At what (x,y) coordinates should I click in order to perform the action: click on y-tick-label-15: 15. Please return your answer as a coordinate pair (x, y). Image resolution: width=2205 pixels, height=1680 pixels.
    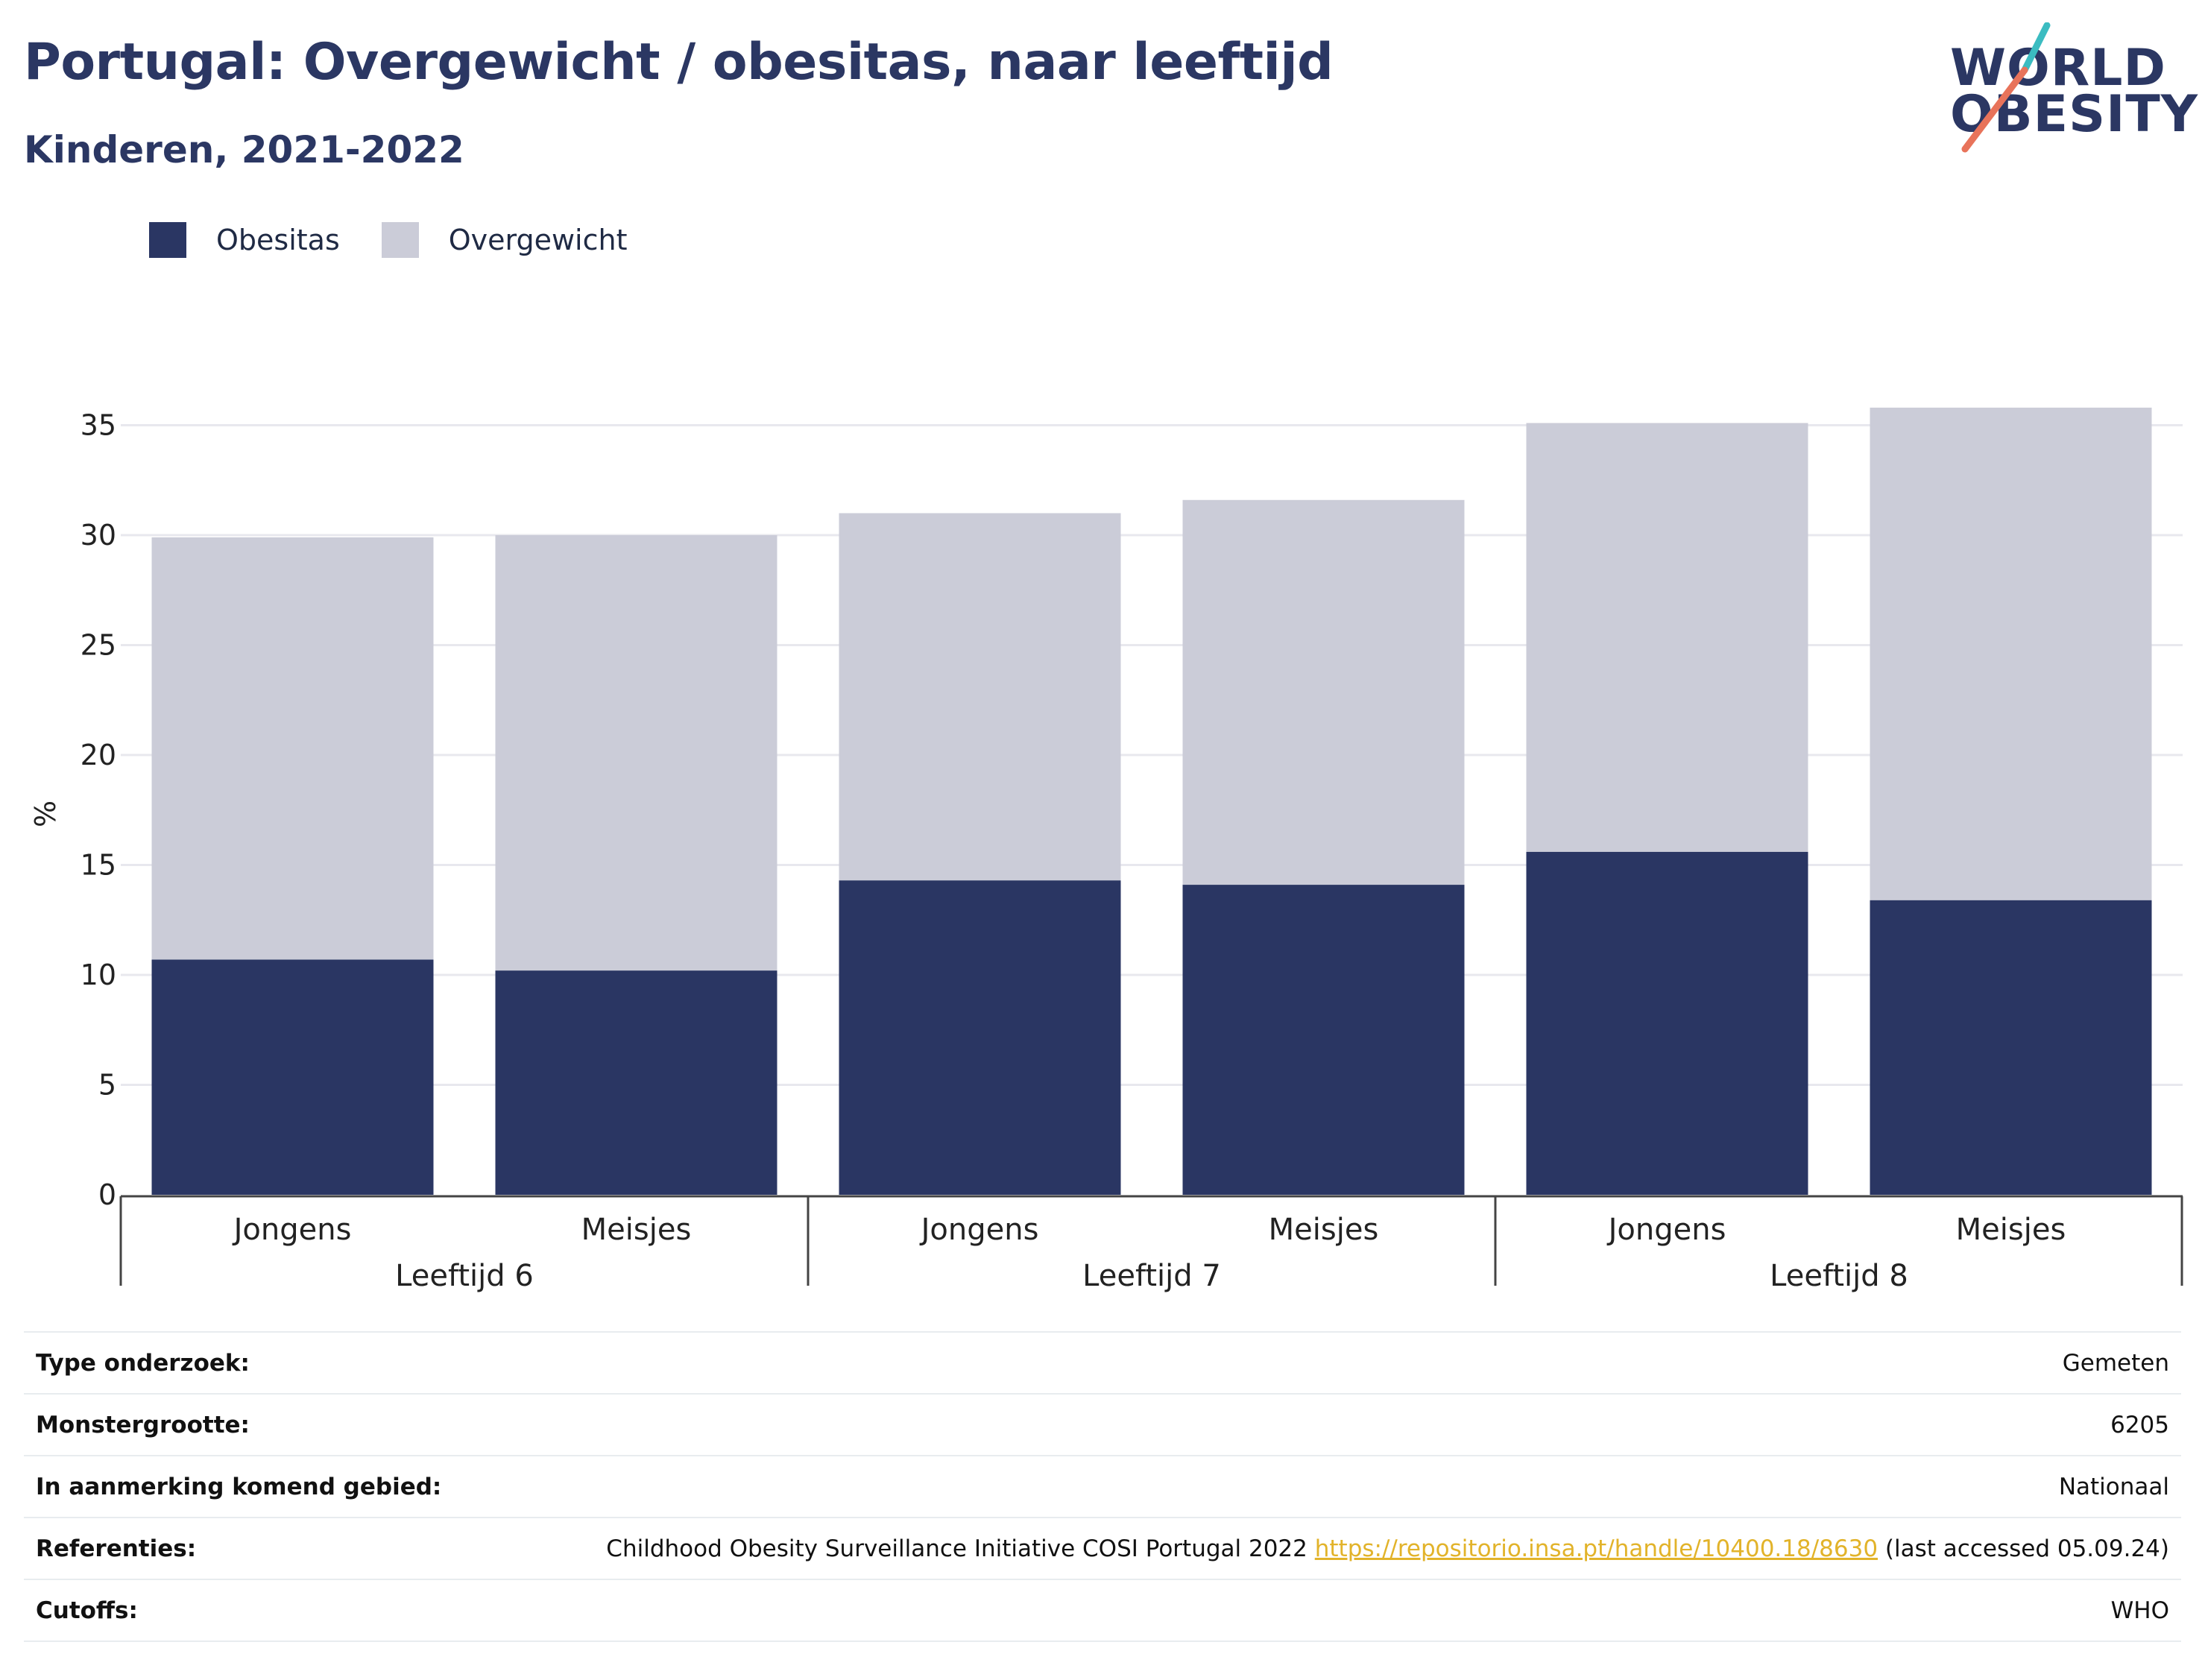
    Looking at the image, I should click on (98, 865).